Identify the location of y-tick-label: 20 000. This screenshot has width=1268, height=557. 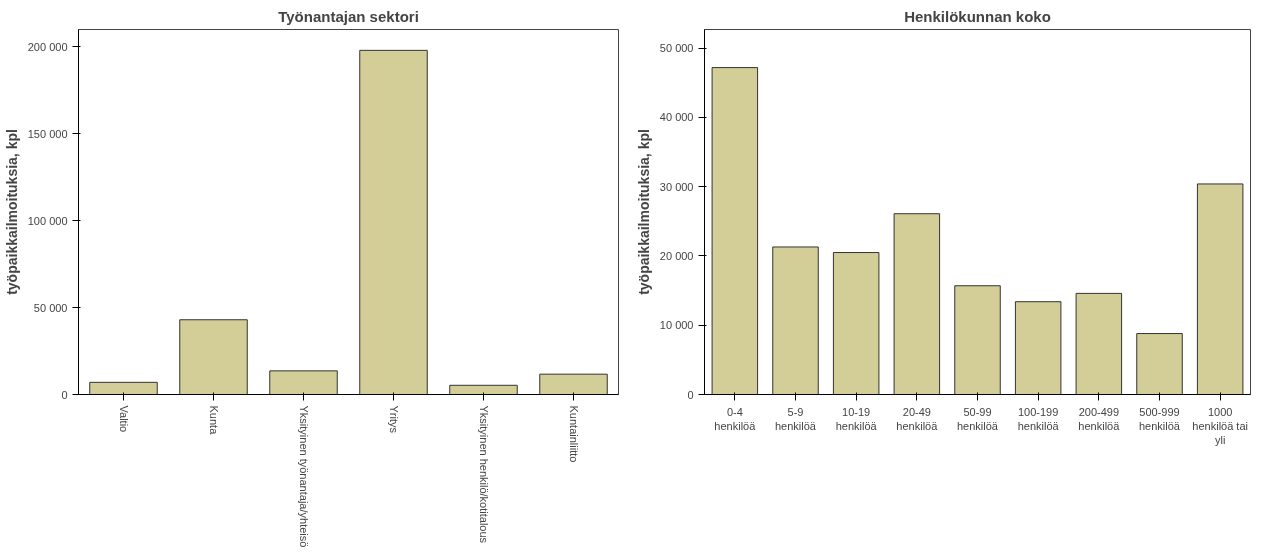
(676, 255).